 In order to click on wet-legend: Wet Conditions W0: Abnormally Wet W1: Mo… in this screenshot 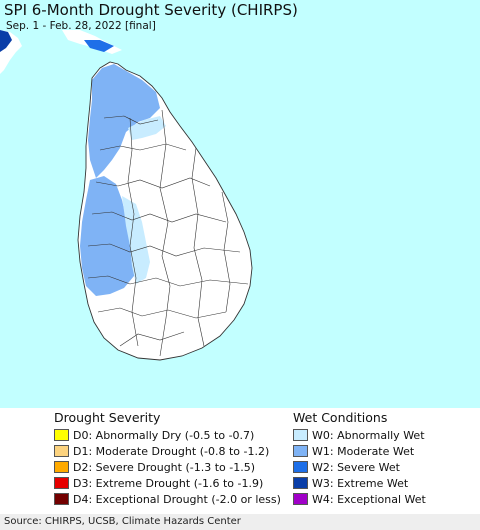, I will do `click(359, 457)`.